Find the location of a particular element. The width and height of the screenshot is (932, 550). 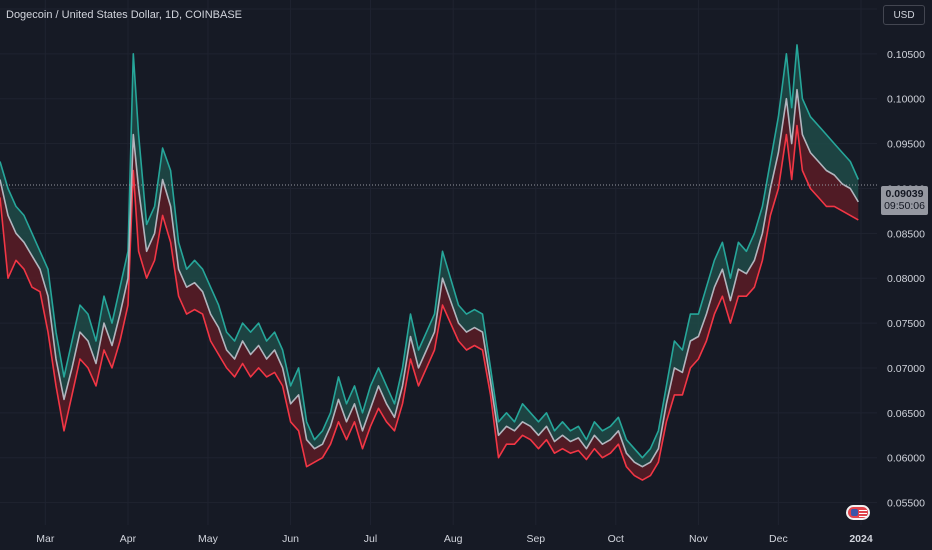

y-tick-label: 0.06500 is located at coordinates (906, 414).